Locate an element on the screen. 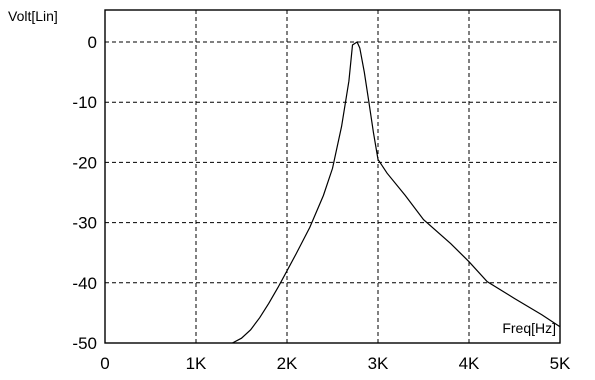 The height and width of the screenshot is (380, 595). x-tick-label: 2K is located at coordinates (287, 363).